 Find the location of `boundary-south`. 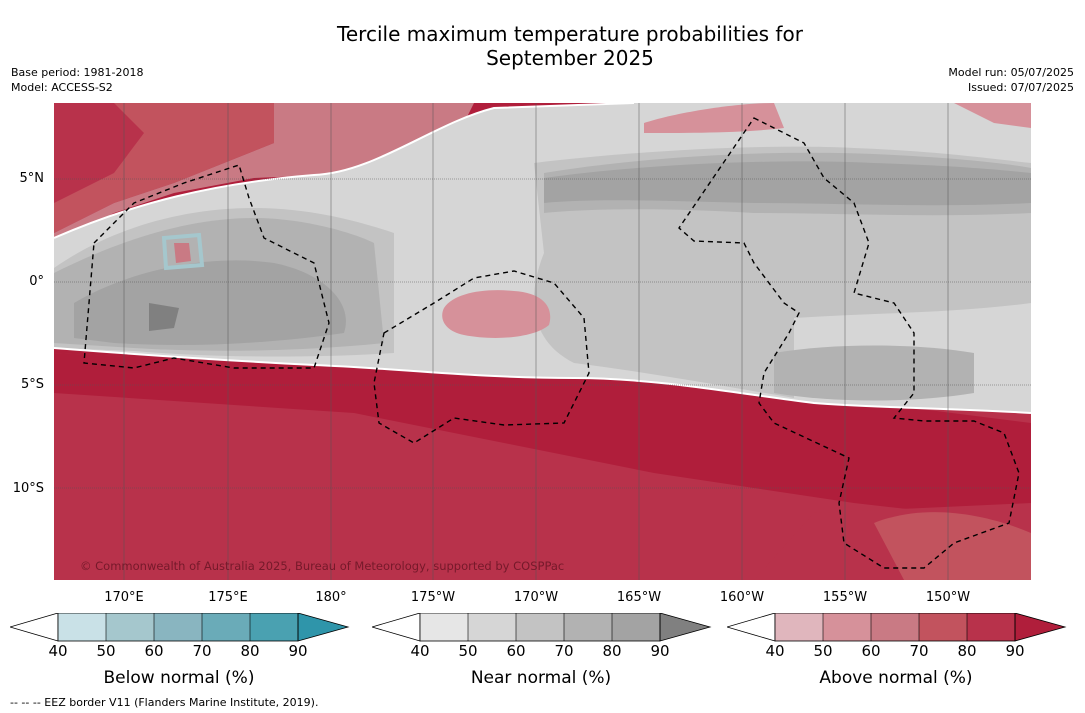

boundary-south is located at coordinates (542, 380).